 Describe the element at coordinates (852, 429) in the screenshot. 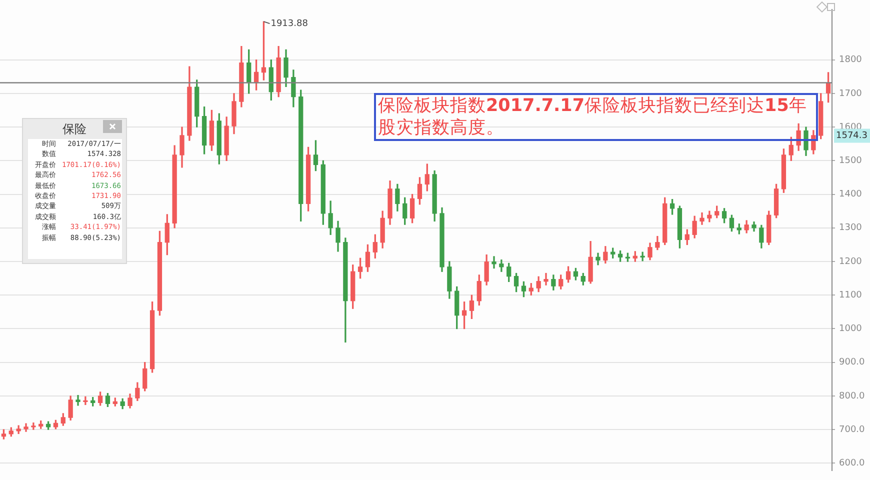

I see `y-tick-label: 700.0` at that location.